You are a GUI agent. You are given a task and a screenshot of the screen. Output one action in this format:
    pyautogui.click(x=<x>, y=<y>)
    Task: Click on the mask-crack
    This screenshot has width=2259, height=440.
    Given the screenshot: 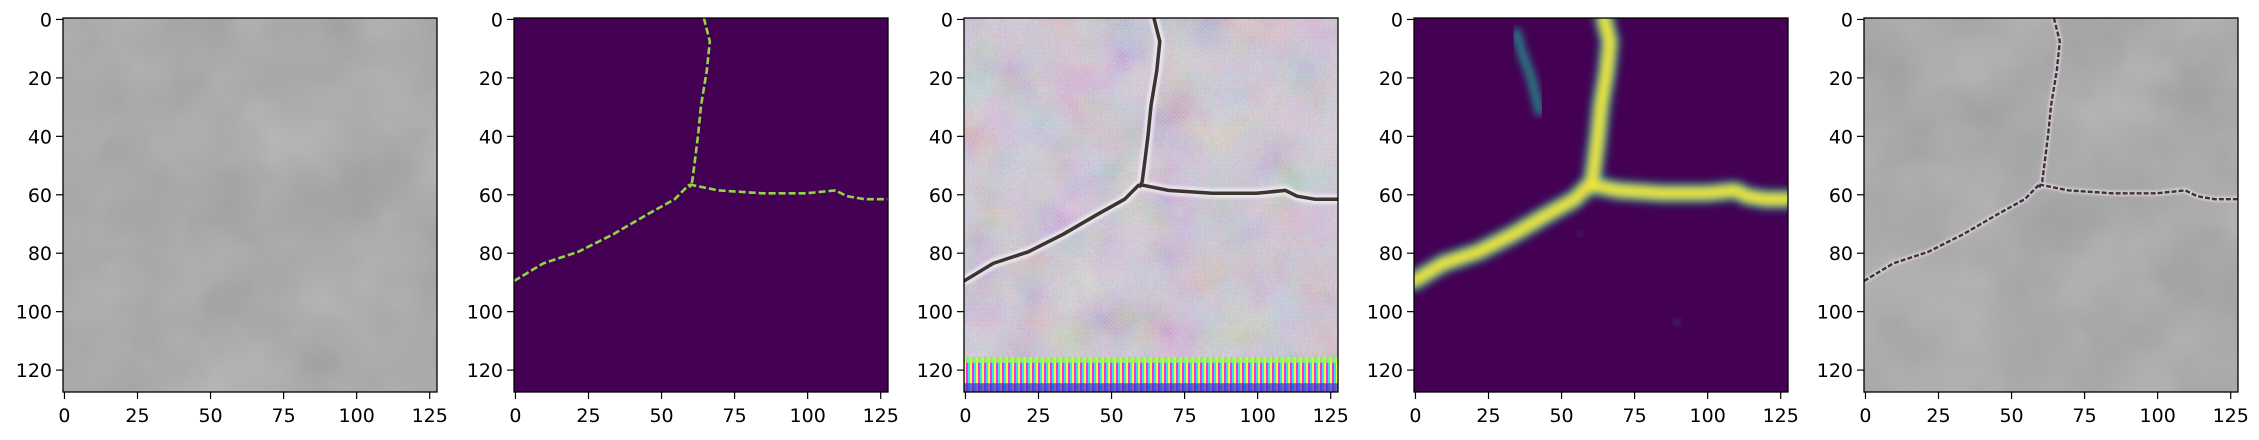 What is the action you would take?
    pyautogui.click(x=701, y=150)
    